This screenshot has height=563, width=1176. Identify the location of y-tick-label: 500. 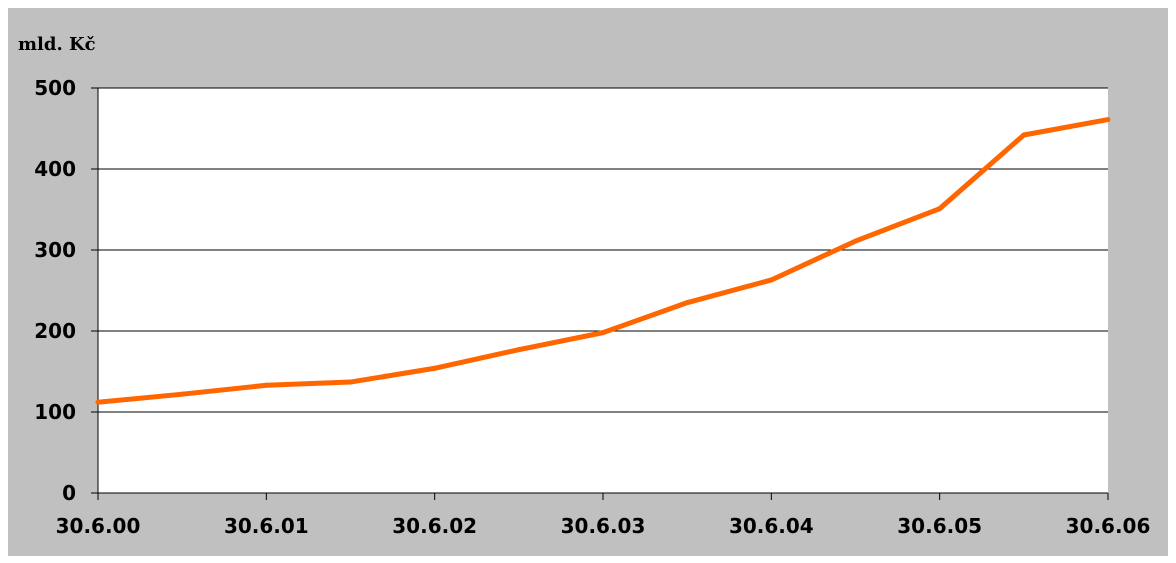
(55, 88).